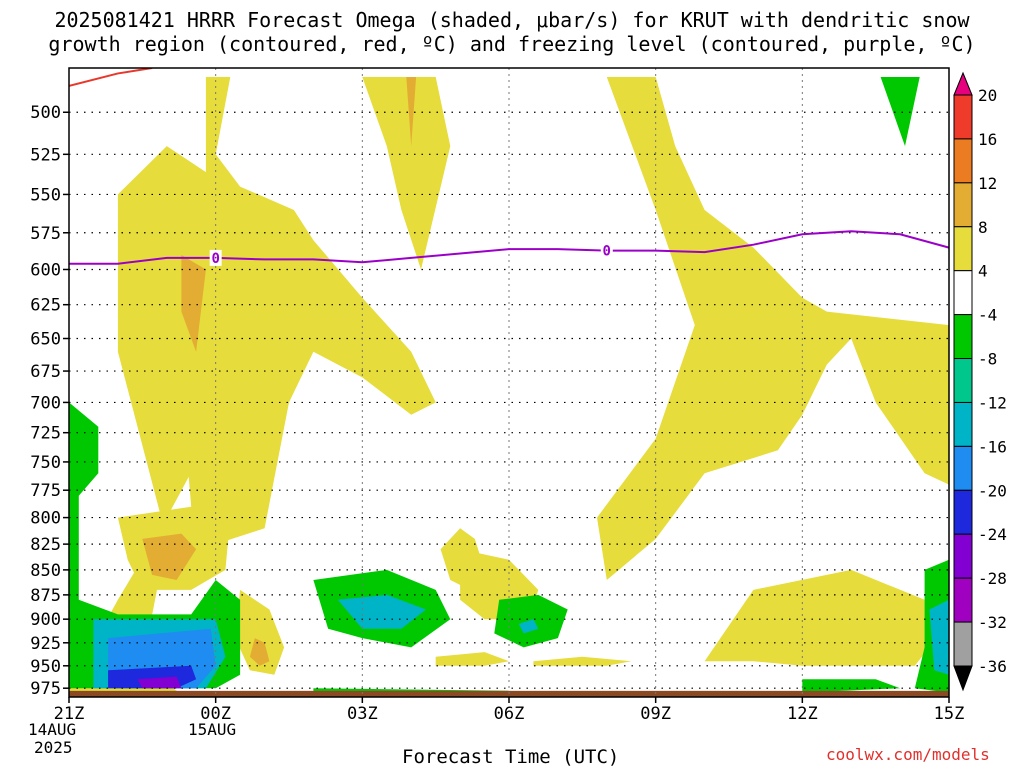  What do you see at coordinates (992, 446) in the screenshot?
I see `colorbar-label: -16` at bounding box center [992, 446].